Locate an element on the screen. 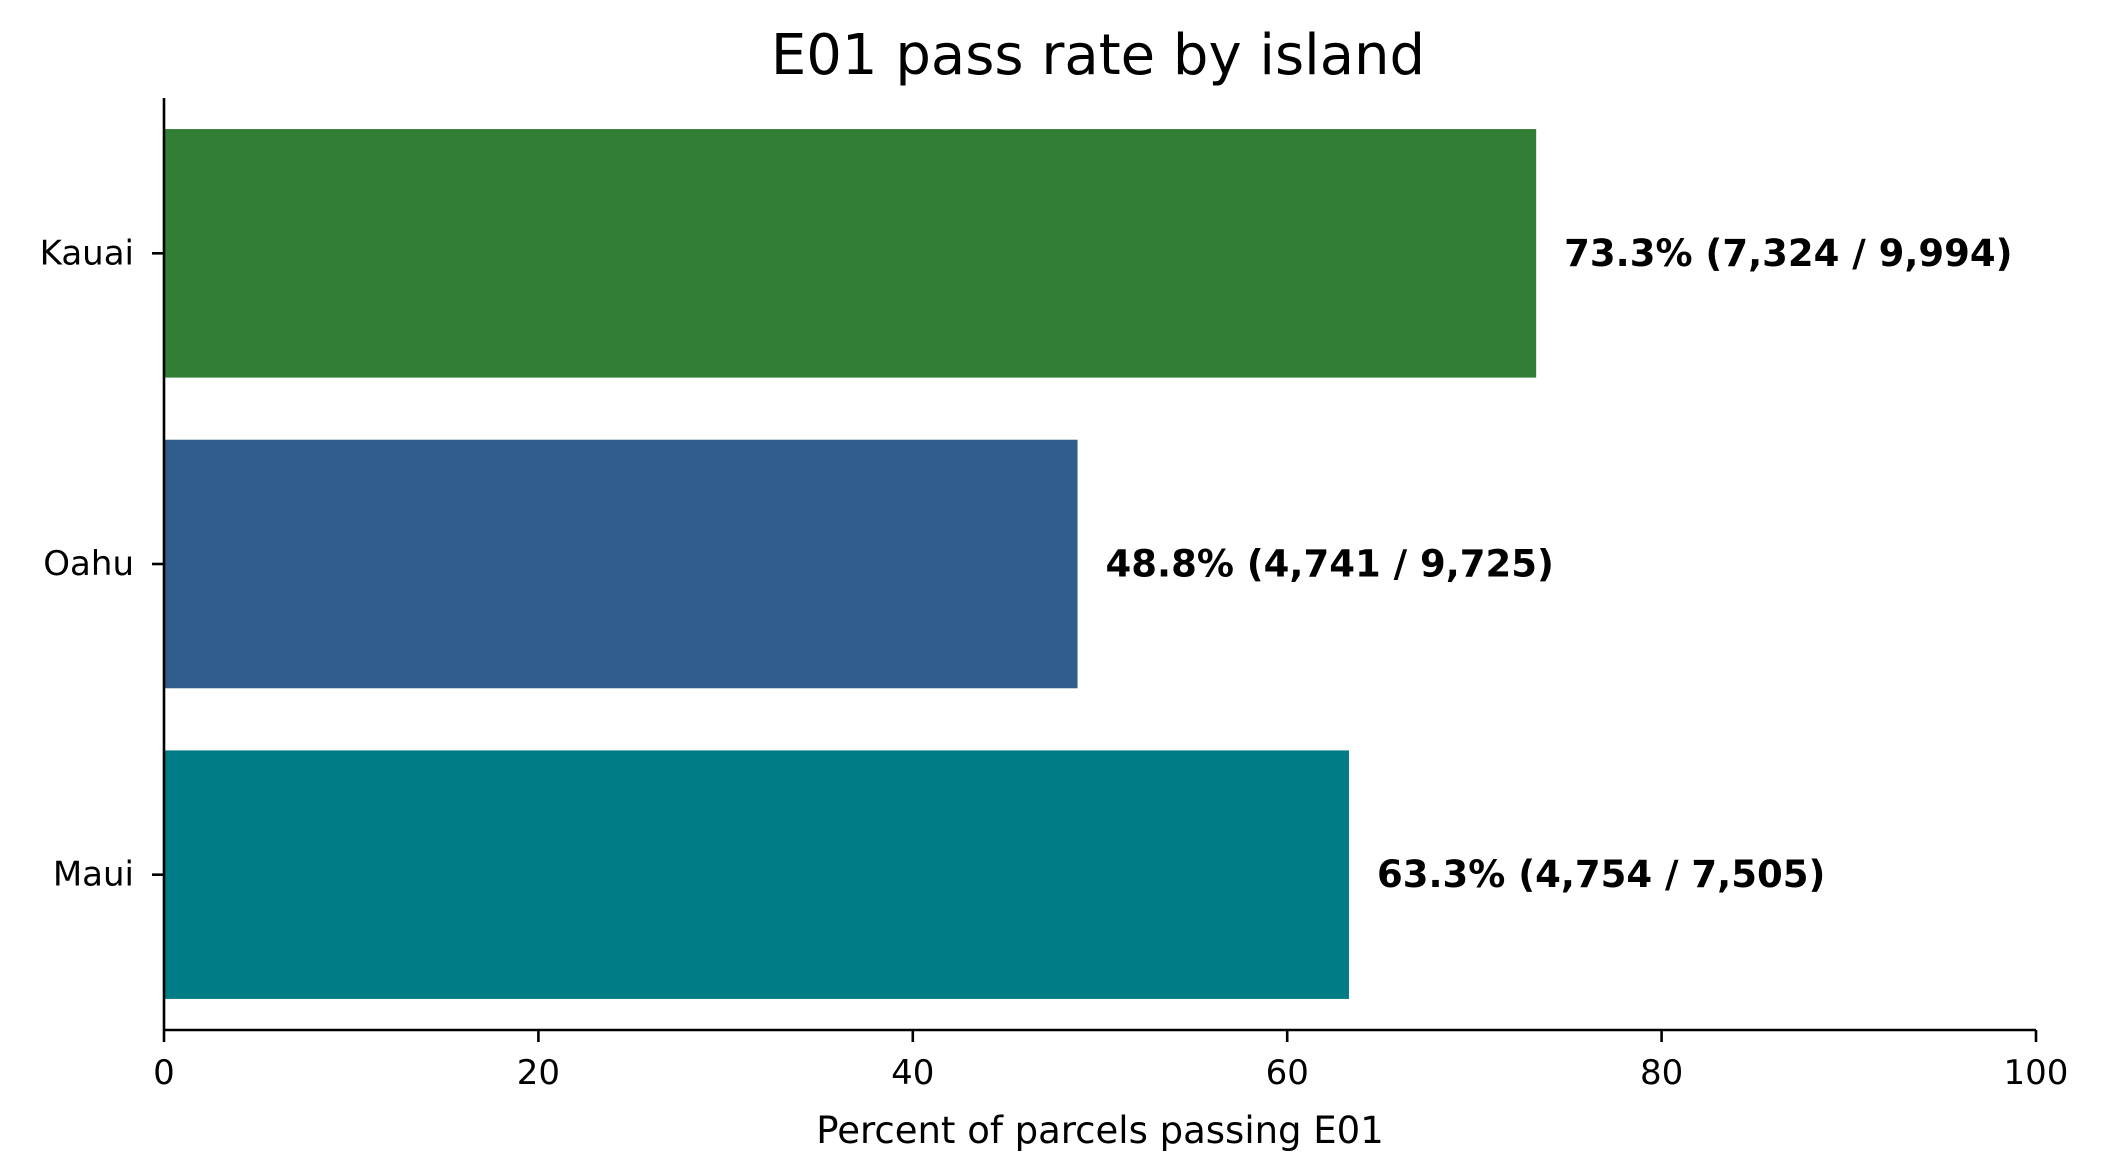  data-label-maui: 63.3% (4,754 / 7,505) is located at coordinates (1601, 874).